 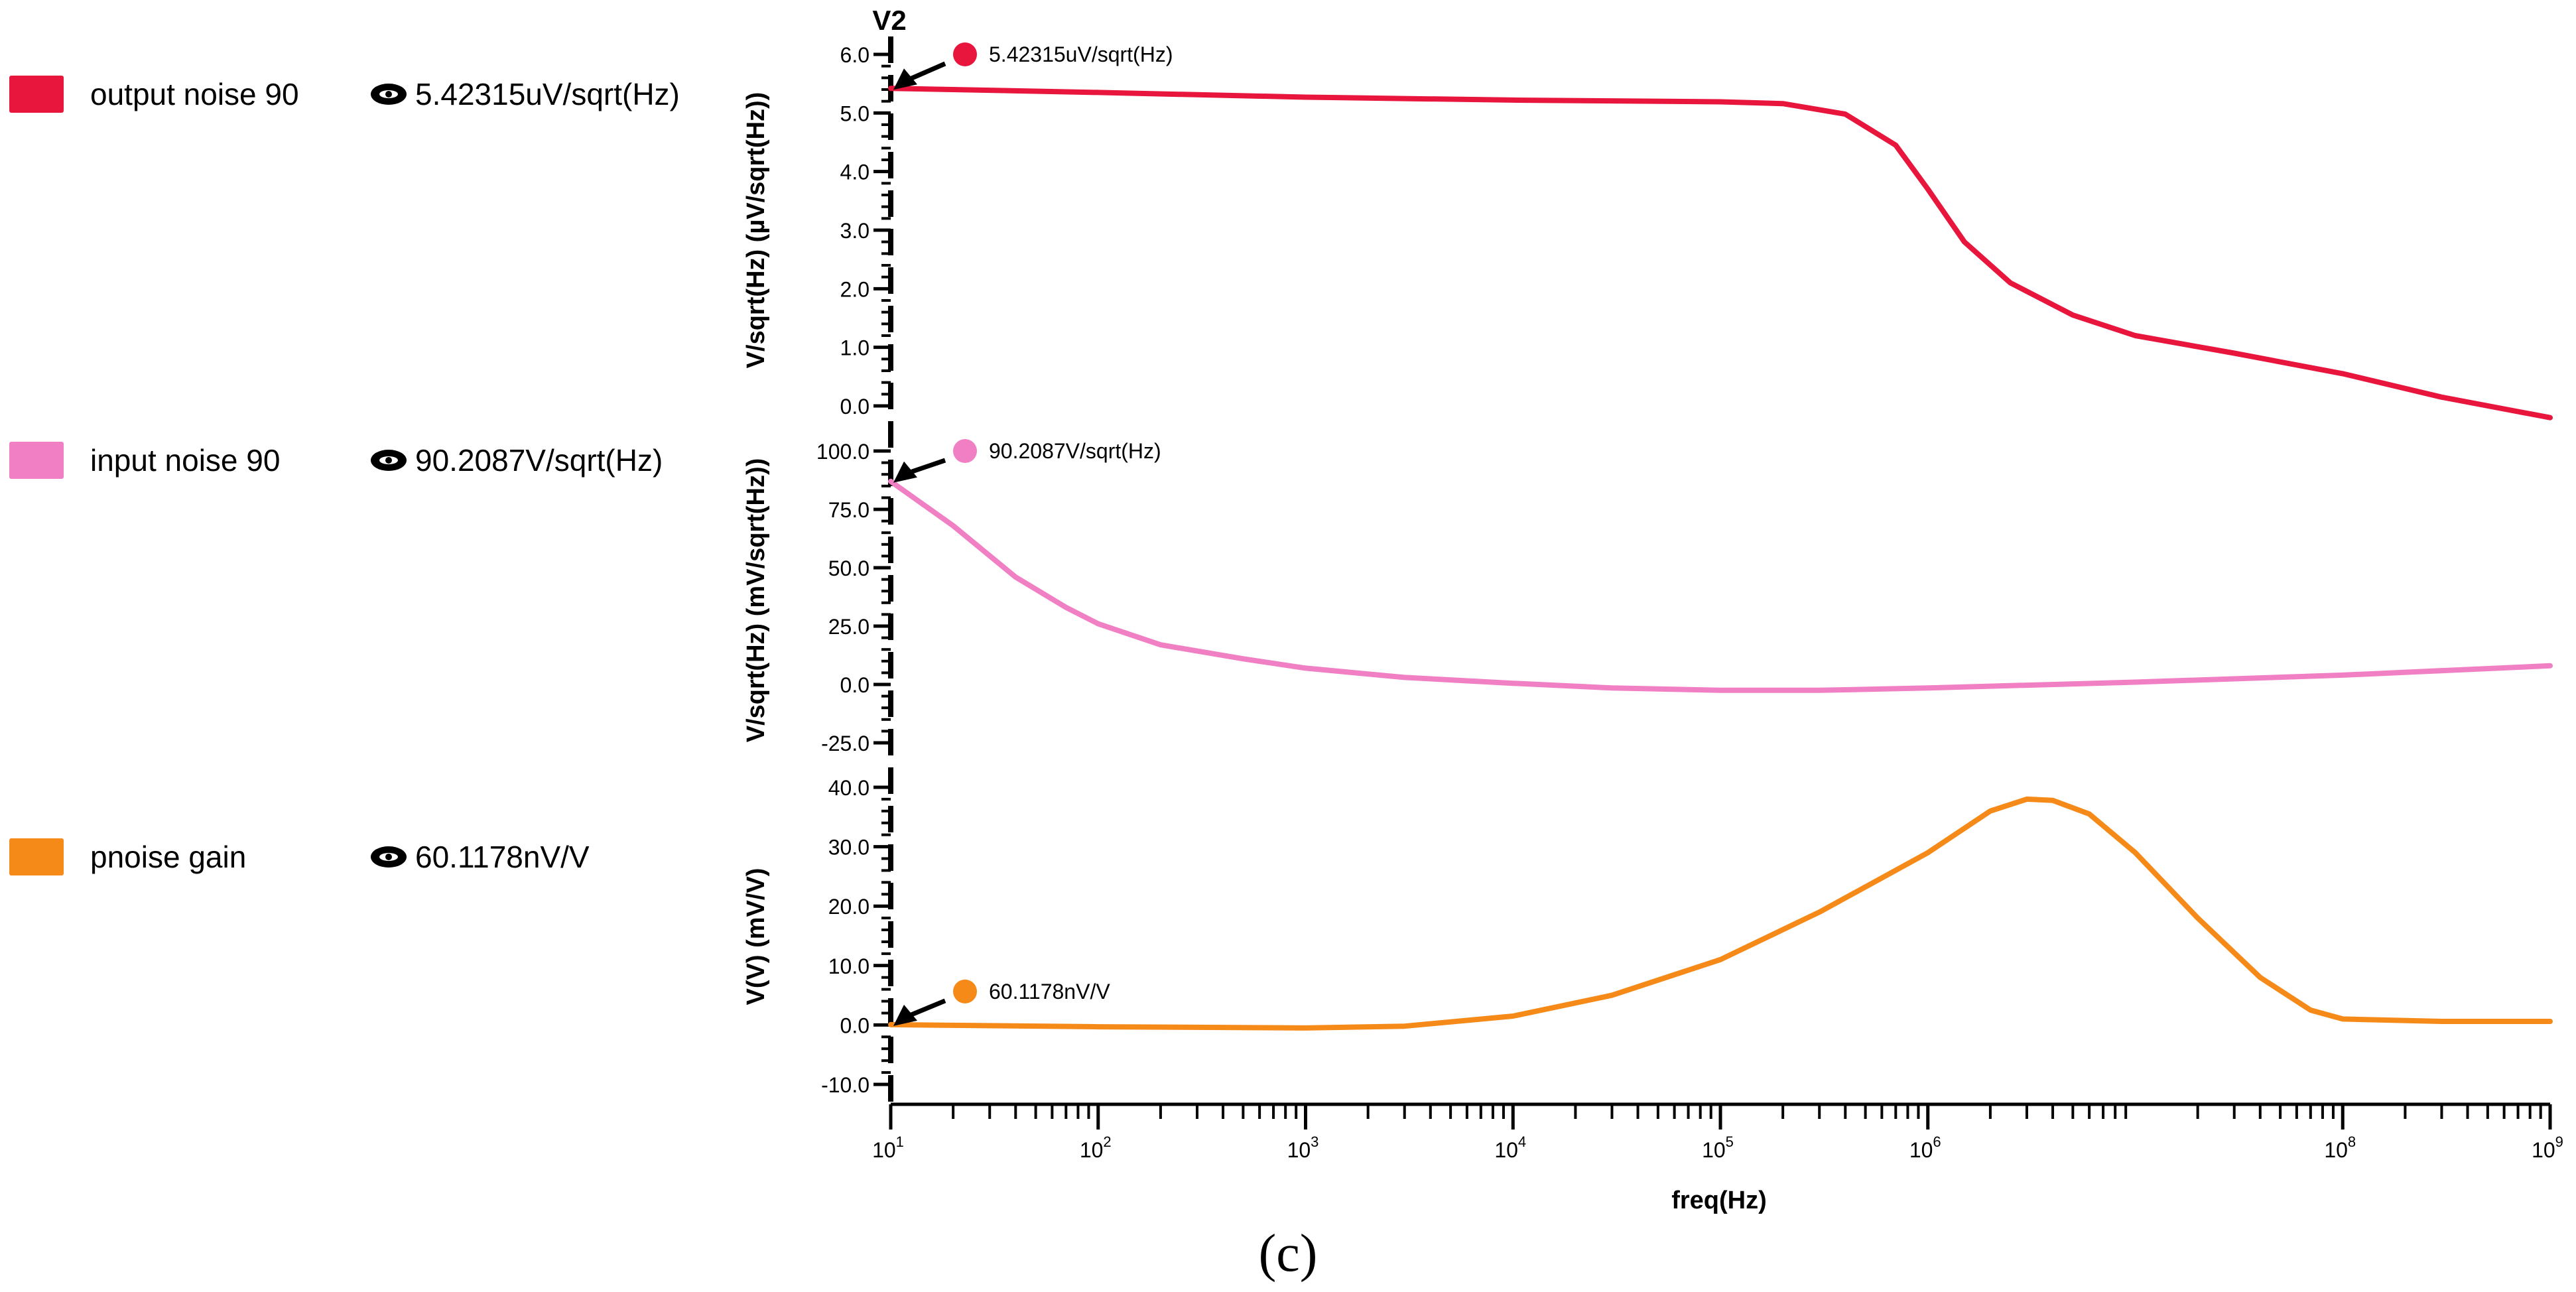 I want to click on x-tick-label: 10³, so click(x=1303, y=1147).